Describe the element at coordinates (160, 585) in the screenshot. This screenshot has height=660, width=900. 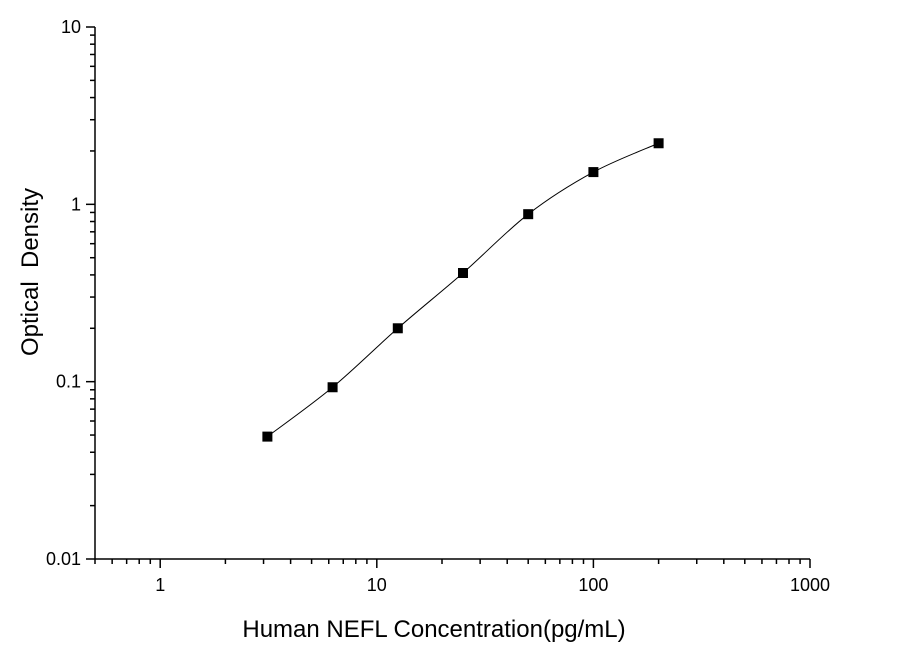
I see `x-tick-label: 1` at that location.